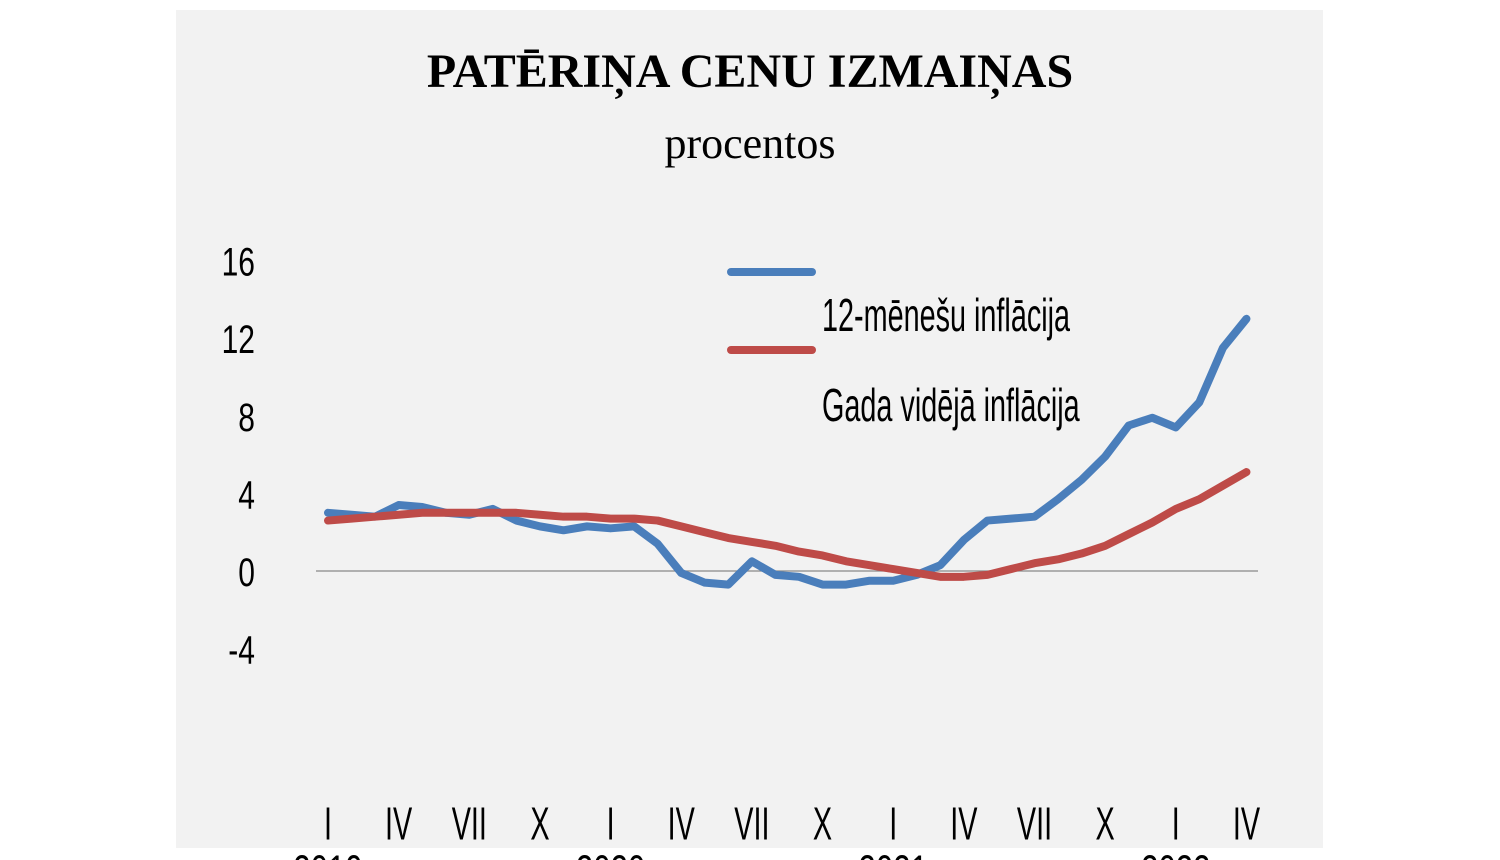 The height and width of the screenshot is (860, 1500). What do you see at coordinates (241, 651) in the screenshot?
I see `y-tick-label: -4` at bounding box center [241, 651].